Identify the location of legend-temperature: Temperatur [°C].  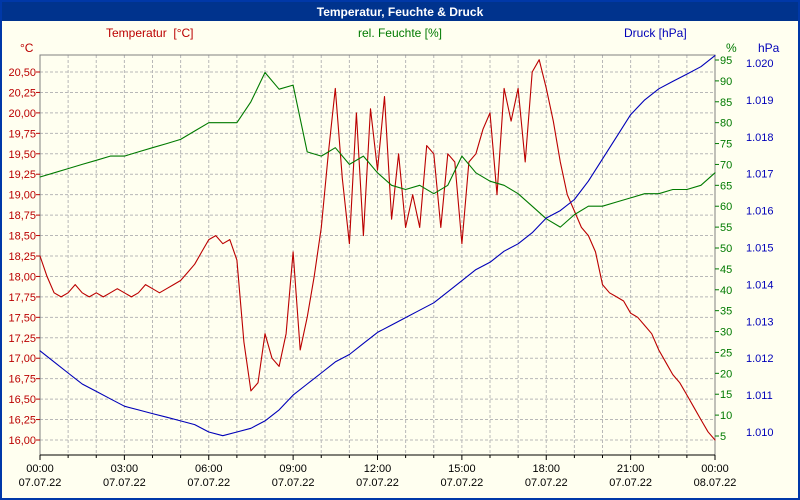
(150, 33).